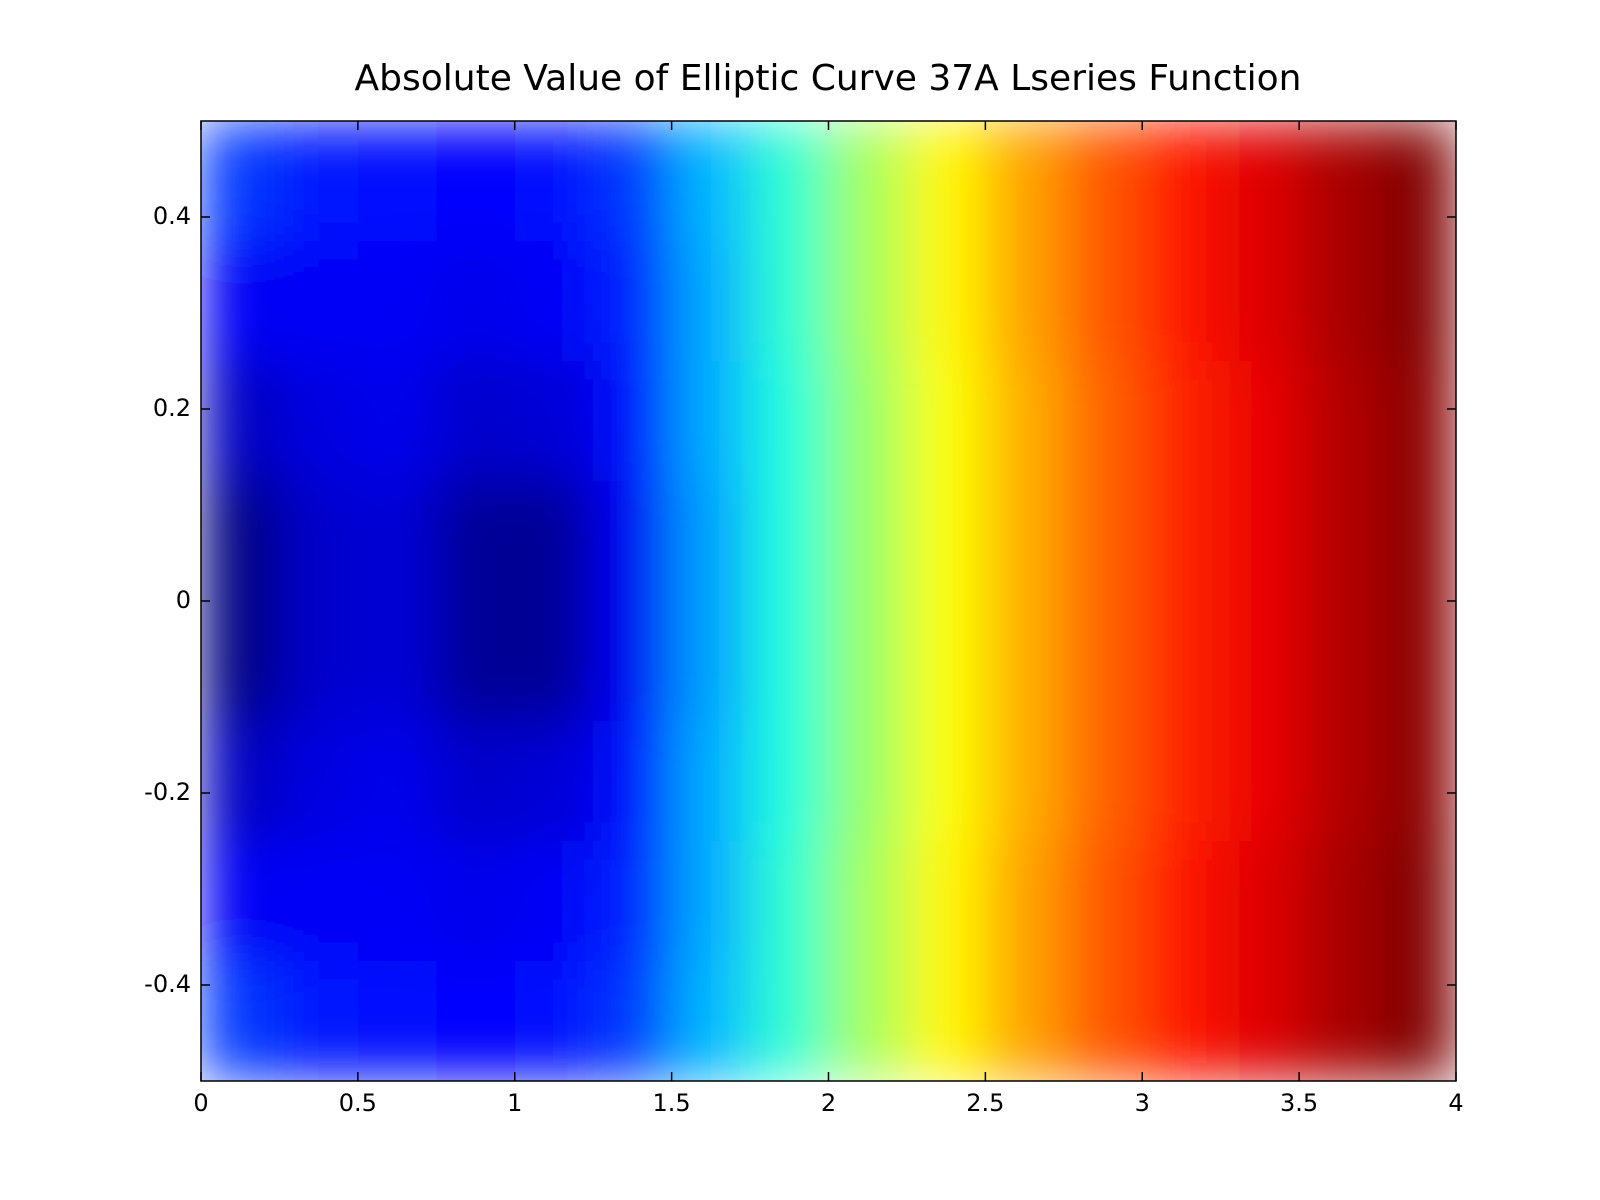  I want to click on y-tick-label: -0.4, so click(167, 984).